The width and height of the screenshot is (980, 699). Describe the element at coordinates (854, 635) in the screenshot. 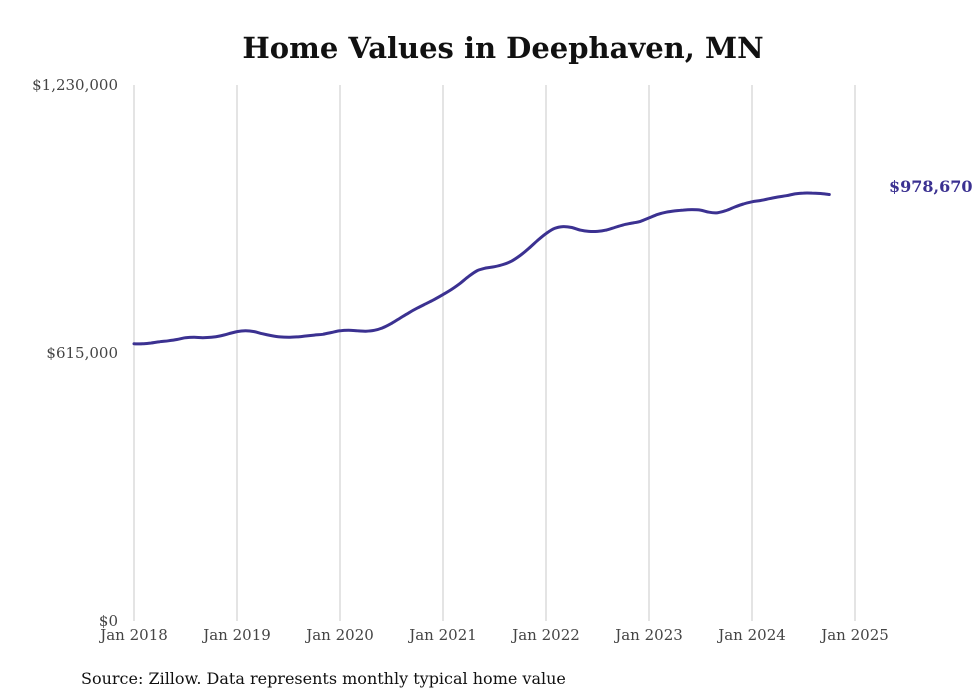

I see `x-tick-label: Jan 2025` at that location.